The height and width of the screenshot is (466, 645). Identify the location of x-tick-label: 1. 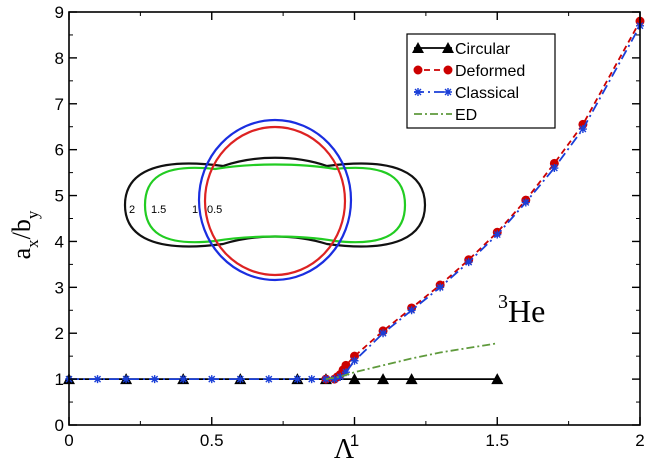
(354, 440).